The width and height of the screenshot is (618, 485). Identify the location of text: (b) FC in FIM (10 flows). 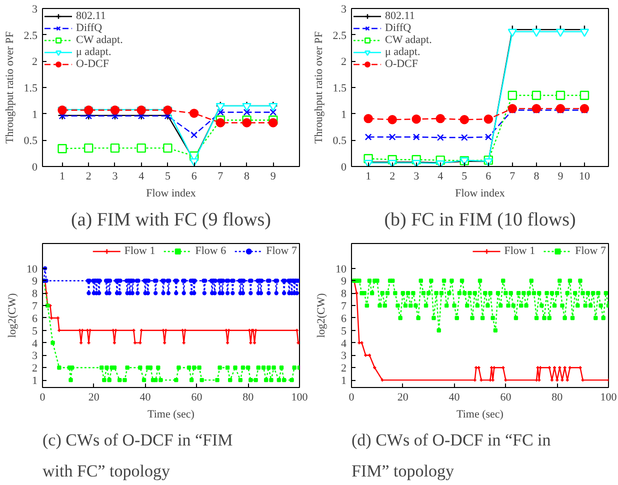
(480, 220).